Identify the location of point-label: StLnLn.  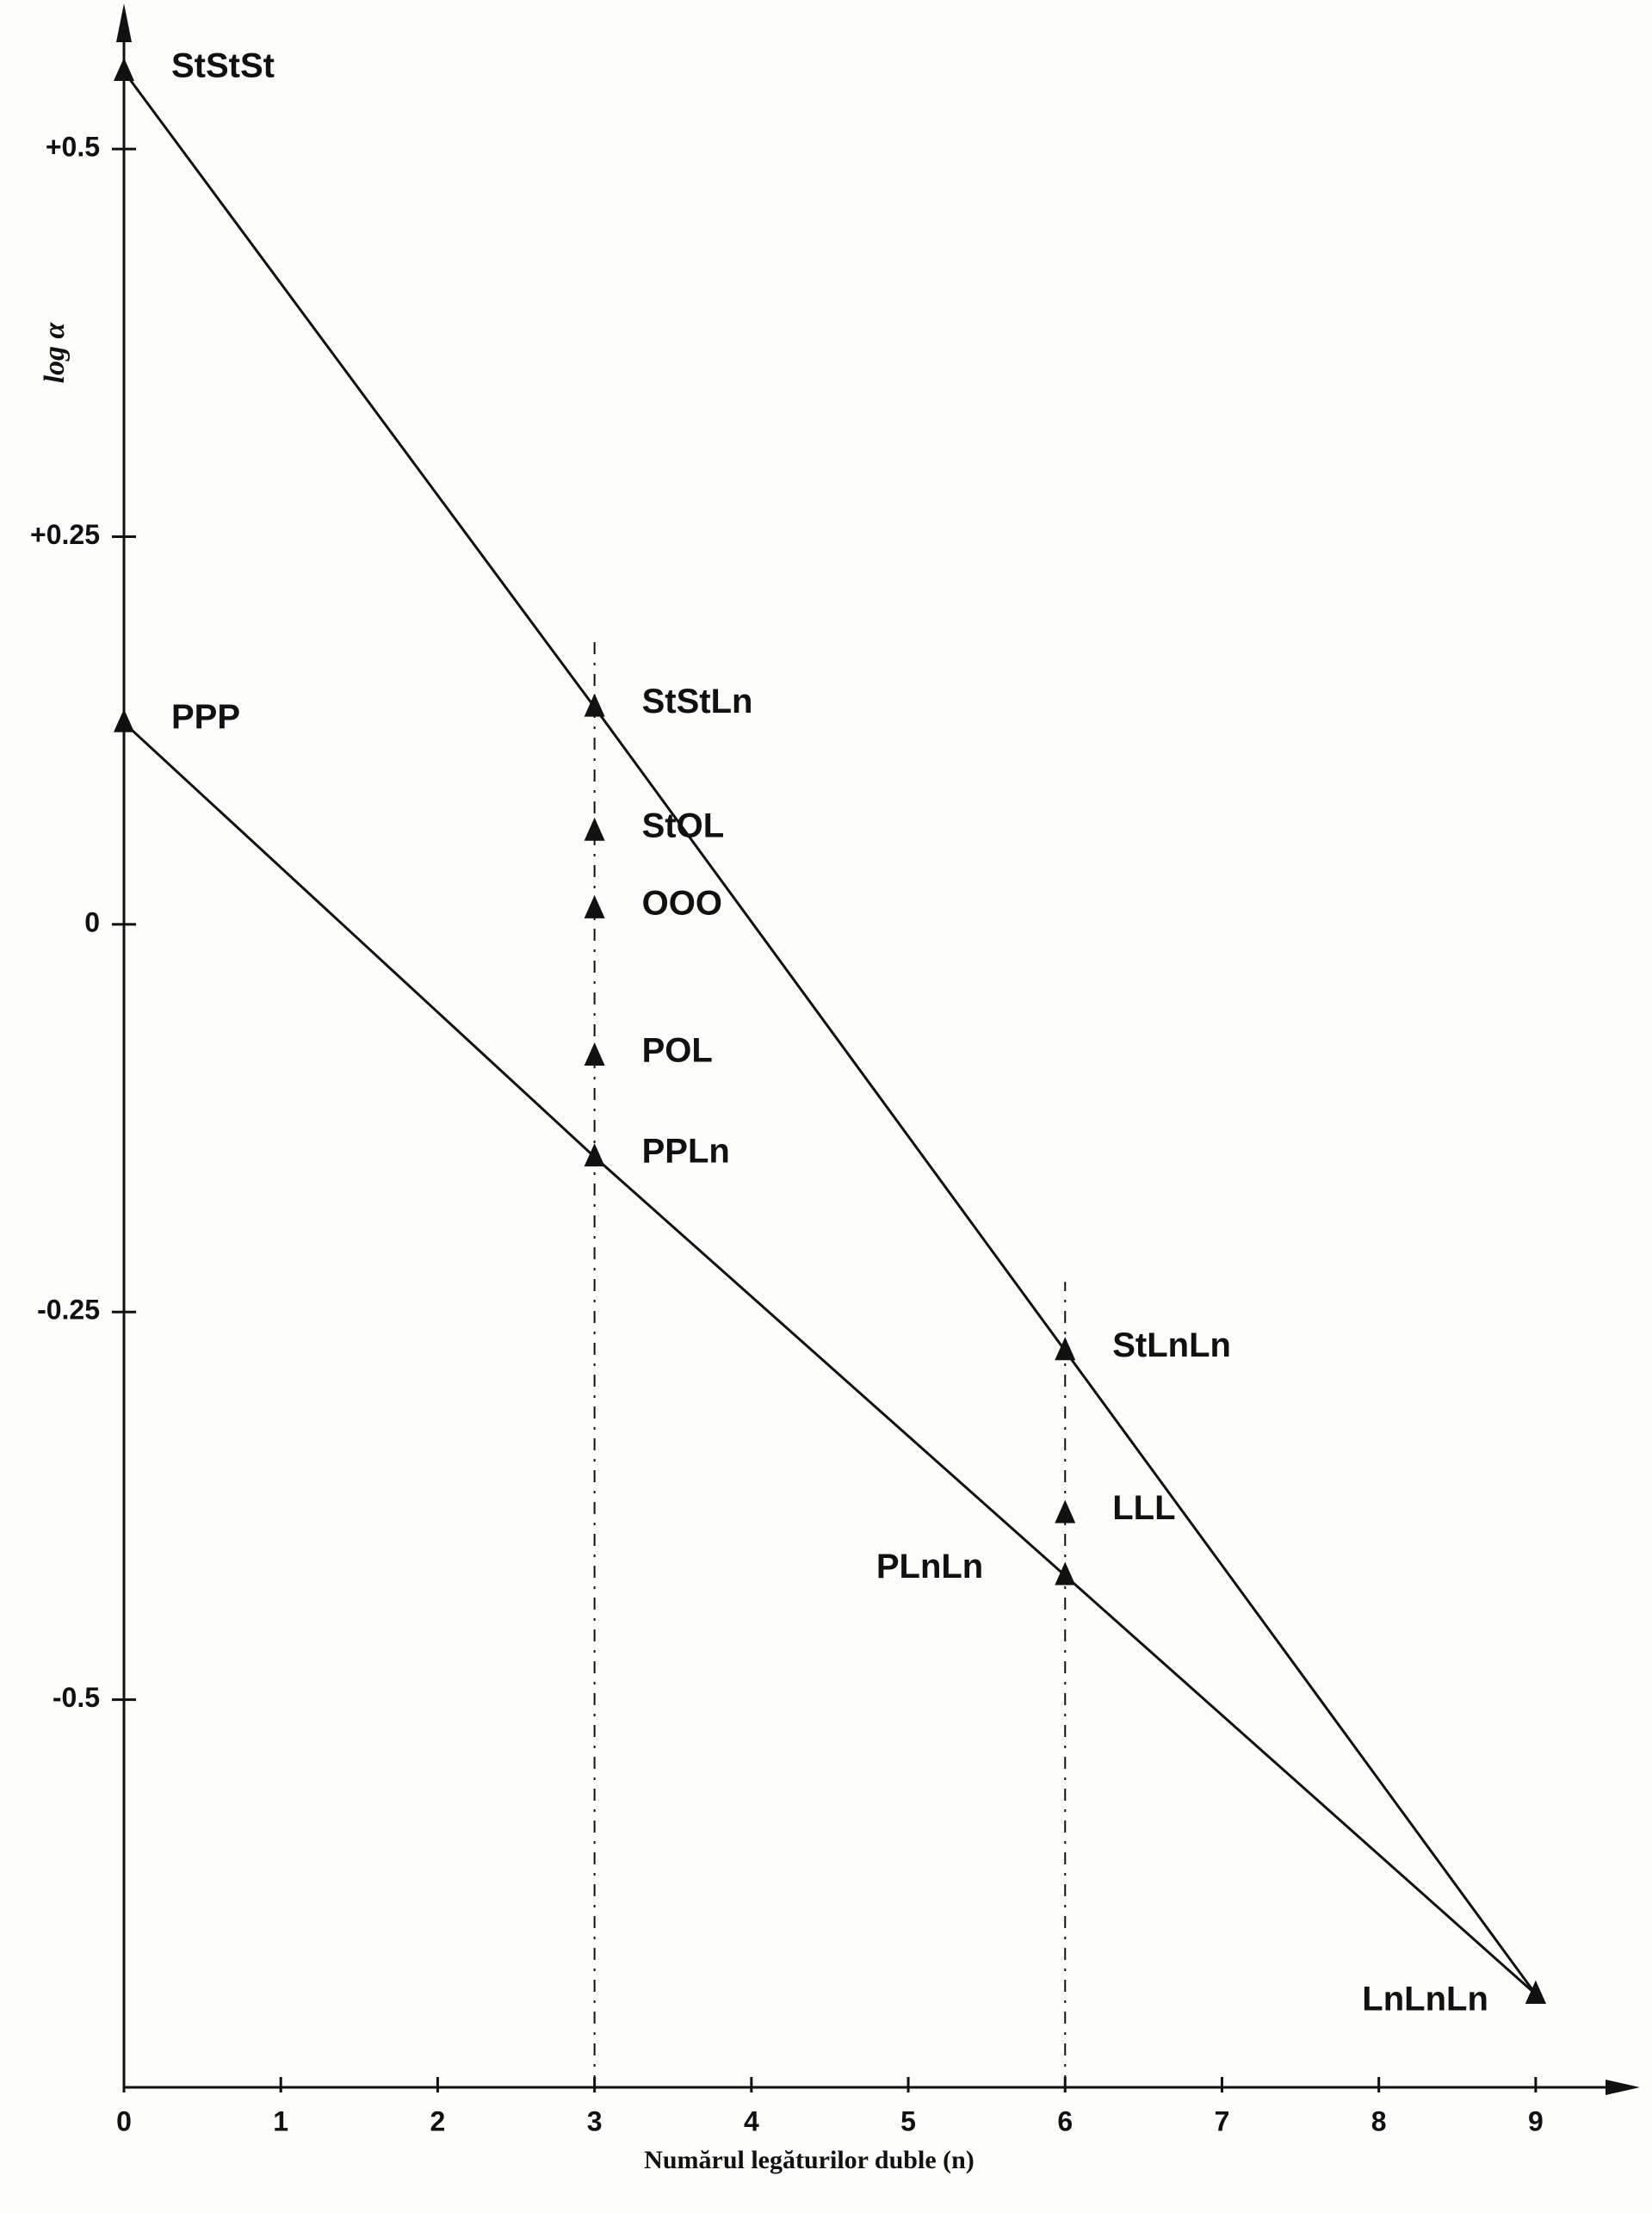
(1172, 1345).